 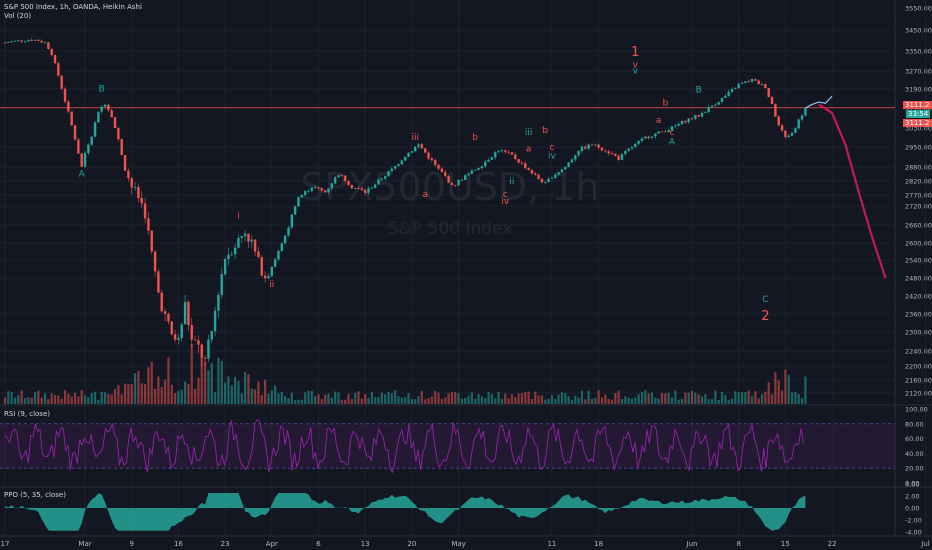 What do you see at coordinates (918, 148) in the screenshot?
I see `y-tick-label: 2950.00` at bounding box center [918, 148].